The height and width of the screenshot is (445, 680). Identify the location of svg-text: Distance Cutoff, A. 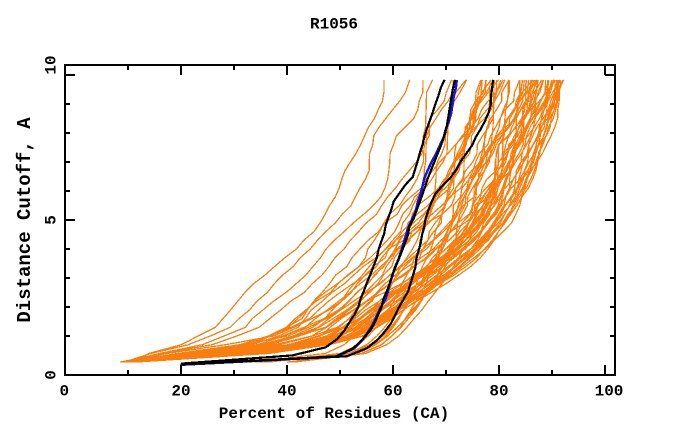
(25, 220).